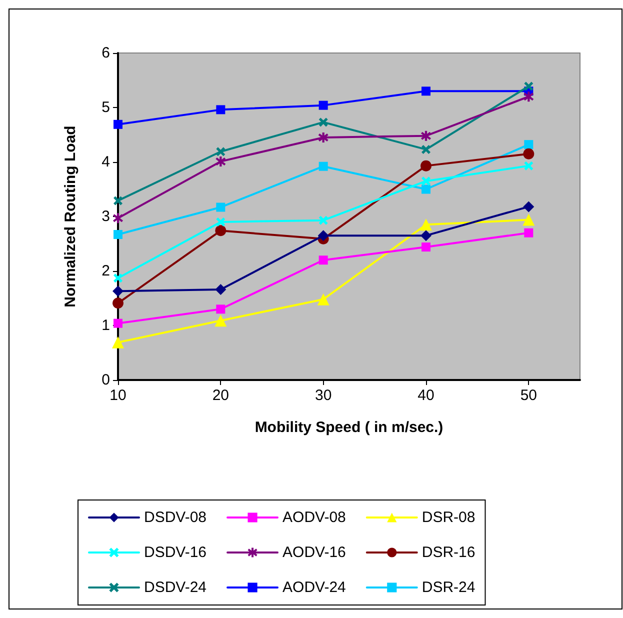 The image size is (623, 618). I want to click on legend-label: DSR-16, so click(449, 552).